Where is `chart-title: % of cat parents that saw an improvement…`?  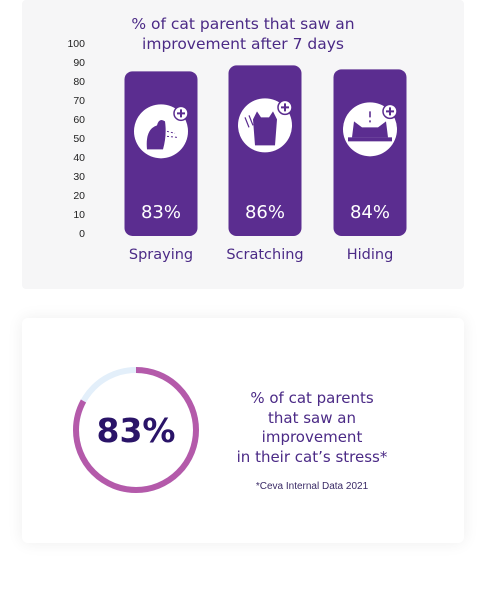 chart-title: % of cat parents that saw an improvement… is located at coordinates (243, 34).